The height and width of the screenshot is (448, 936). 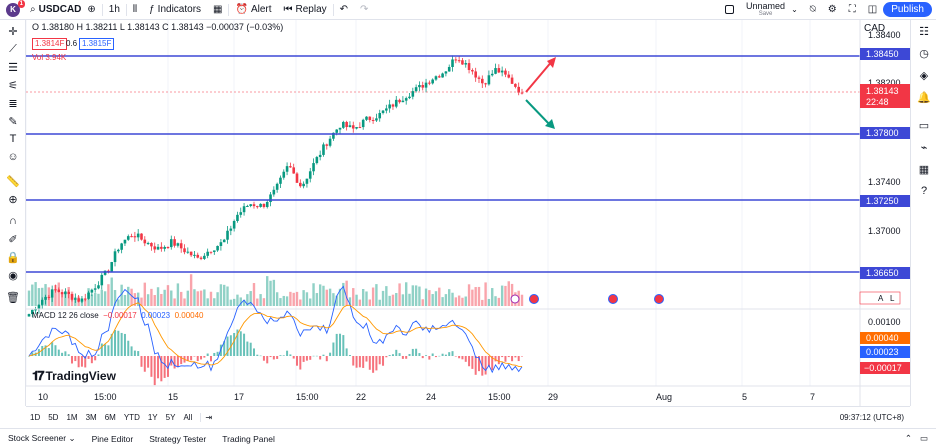 What do you see at coordinates (208, 417) in the screenshot?
I see `goto-date-icon: ⇥` at bounding box center [208, 417].